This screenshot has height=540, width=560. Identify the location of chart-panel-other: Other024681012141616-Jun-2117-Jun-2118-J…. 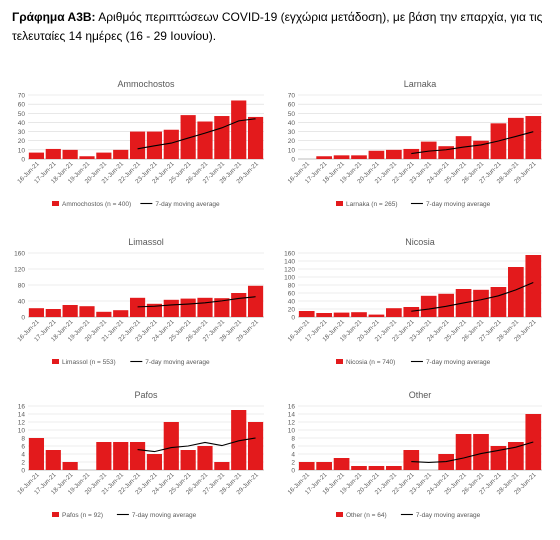
(414, 454).